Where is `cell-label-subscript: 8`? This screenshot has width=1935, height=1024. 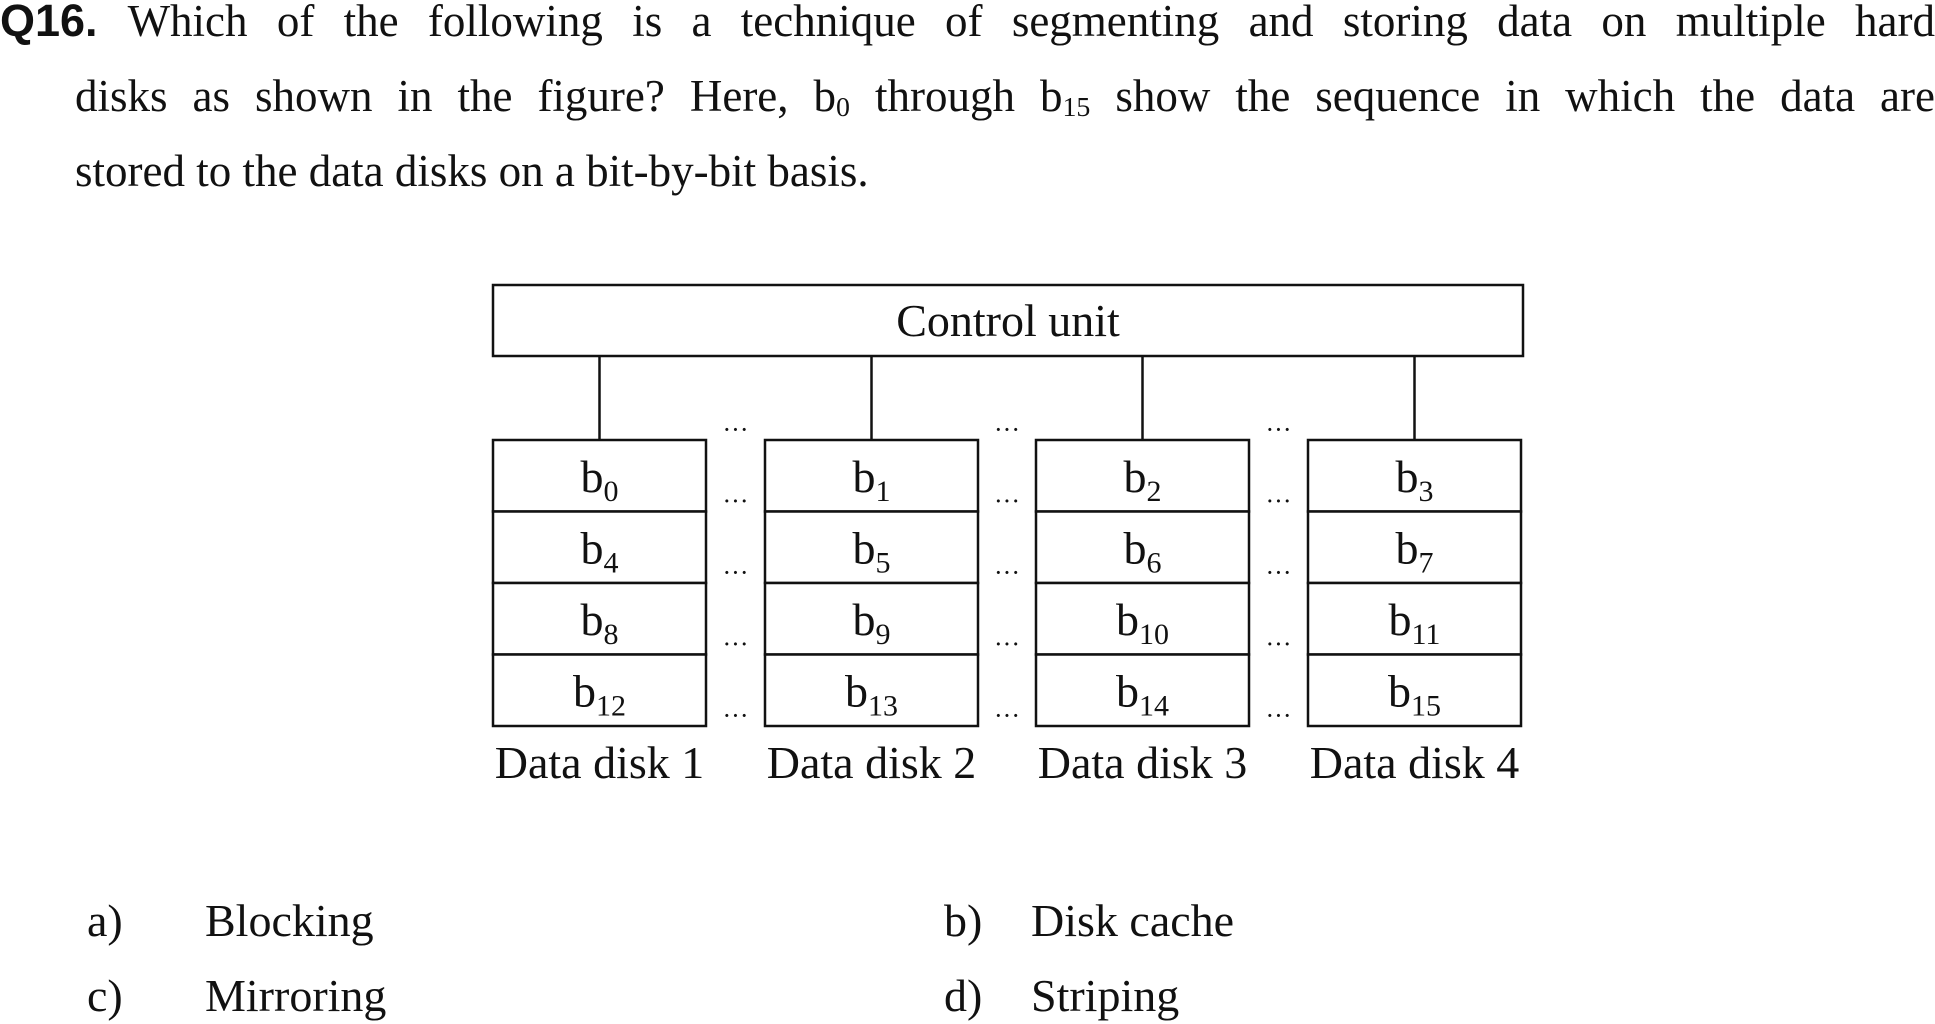 cell-label-subscript: 8 is located at coordinates (611, 634).